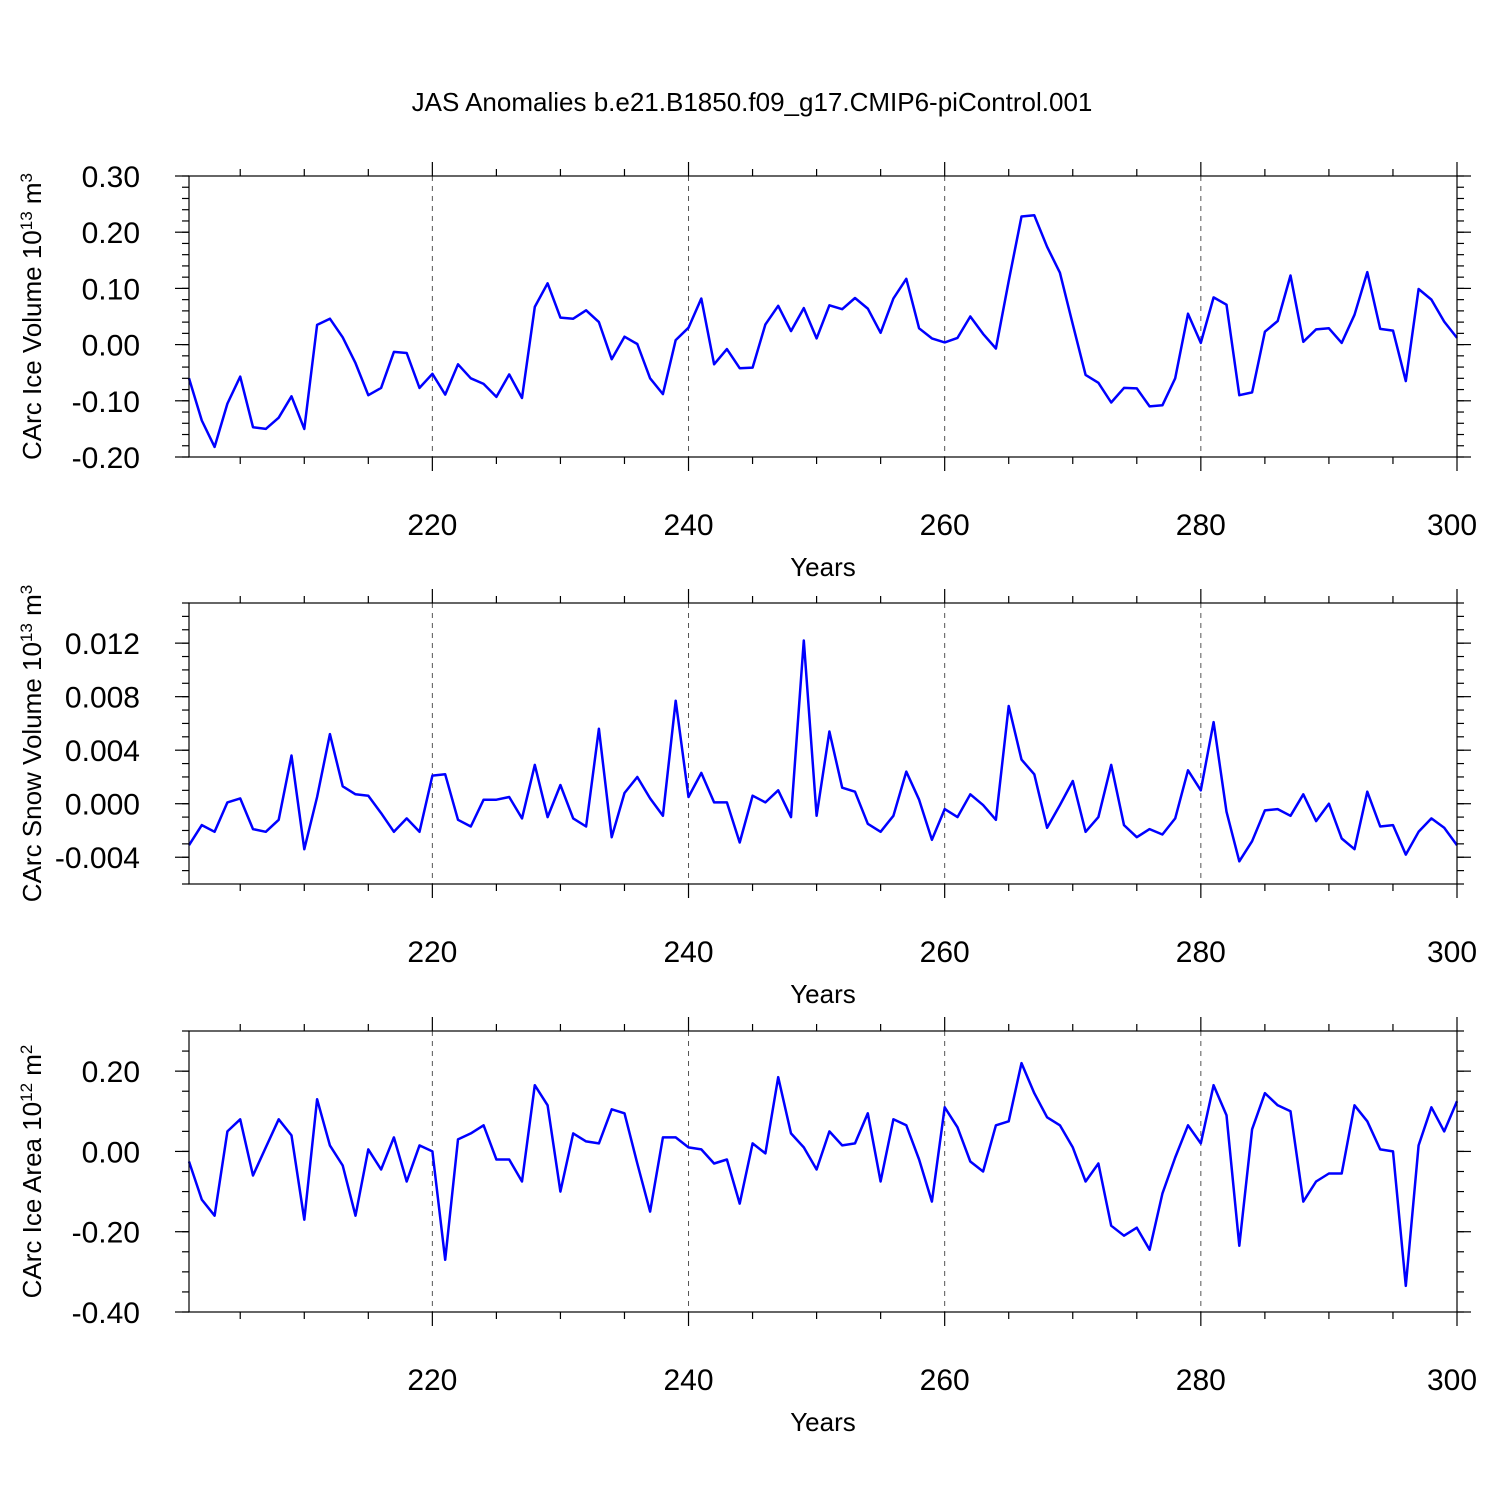  Describe the element at coordinates (26, 1092) in the screenshot. I see `y-axis-label-exponent: 12` at that location.